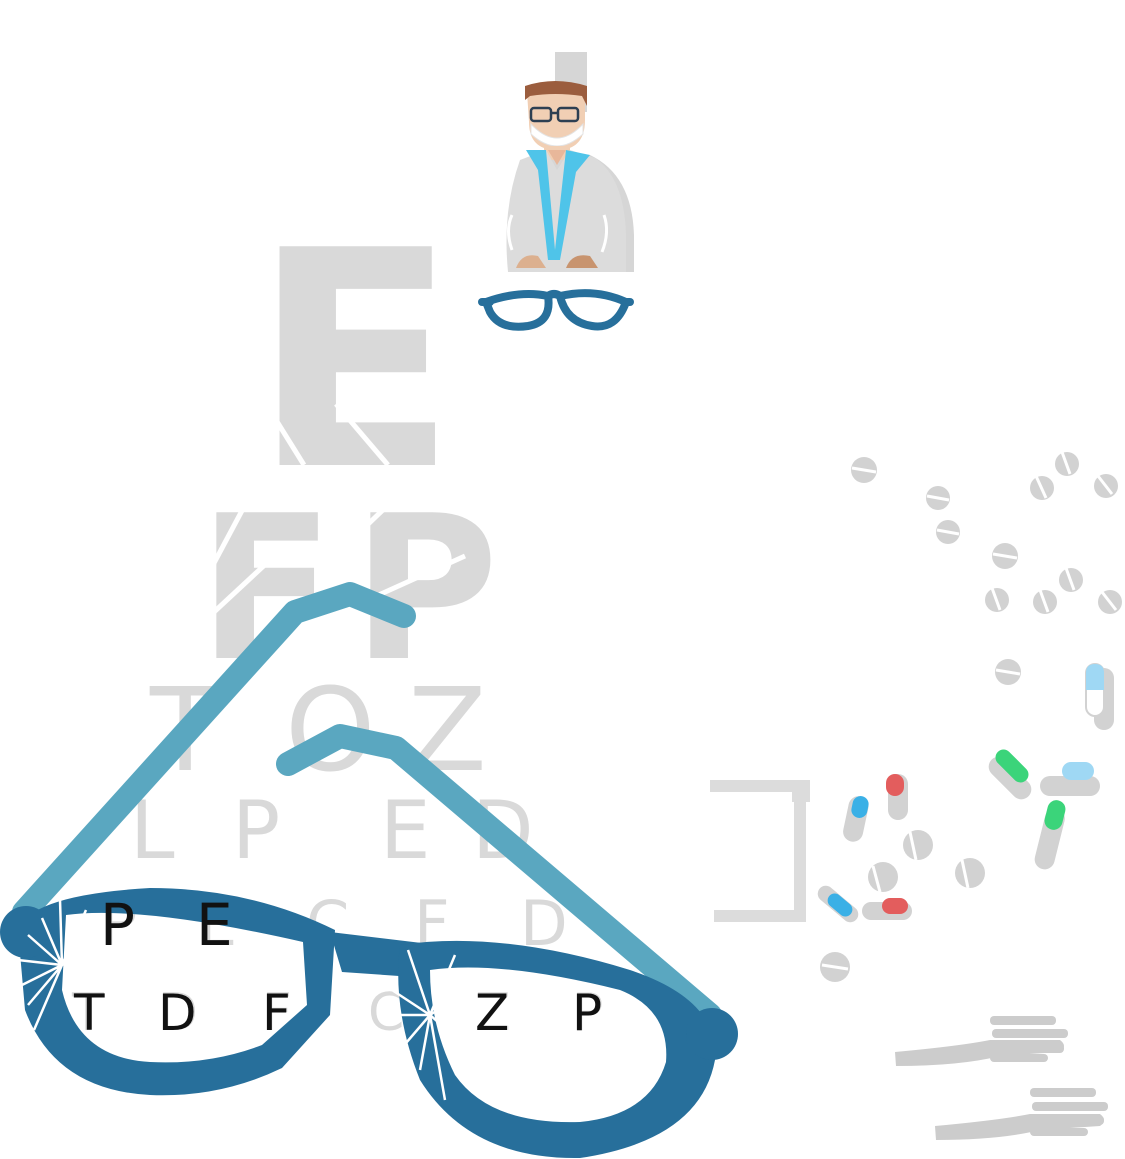  What do you see at coordinates (425, 589) in the screenshot?
I see `chart-letter-p: P` at bounding box center [425, 589].